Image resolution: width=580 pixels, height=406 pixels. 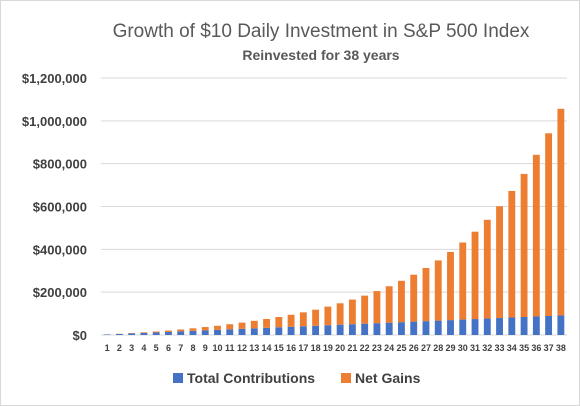 What do you see at coordinates (60, 207) in the screenshot?
I see `y-tick-label: $600,000` at bounding box center [60, 207].